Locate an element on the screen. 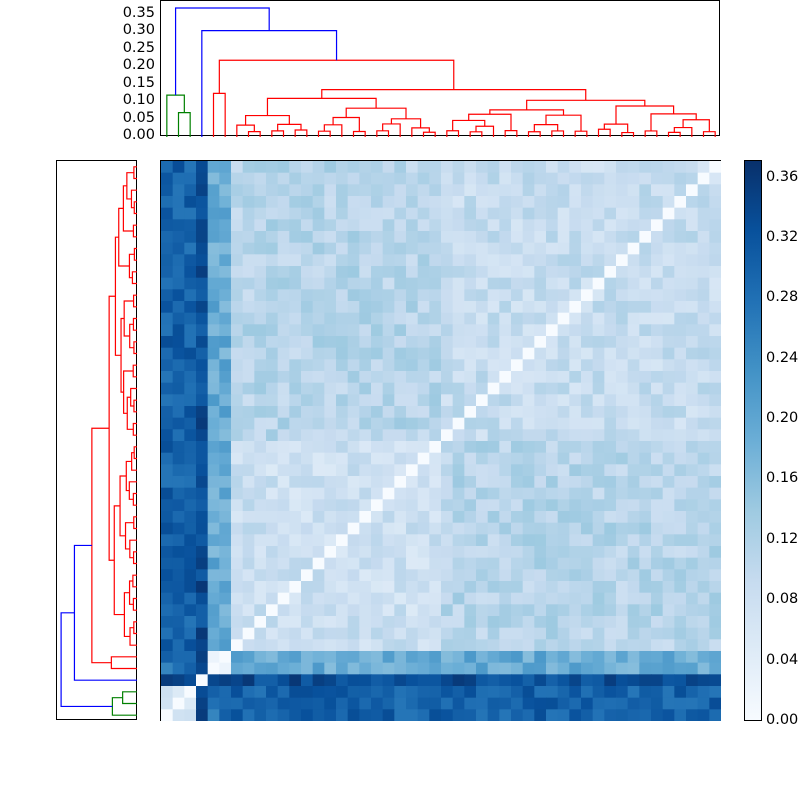 The height and width of the screenshot is (800, 800). colorbar-tick-label: 0.36 is located at coordinates (782, 176).